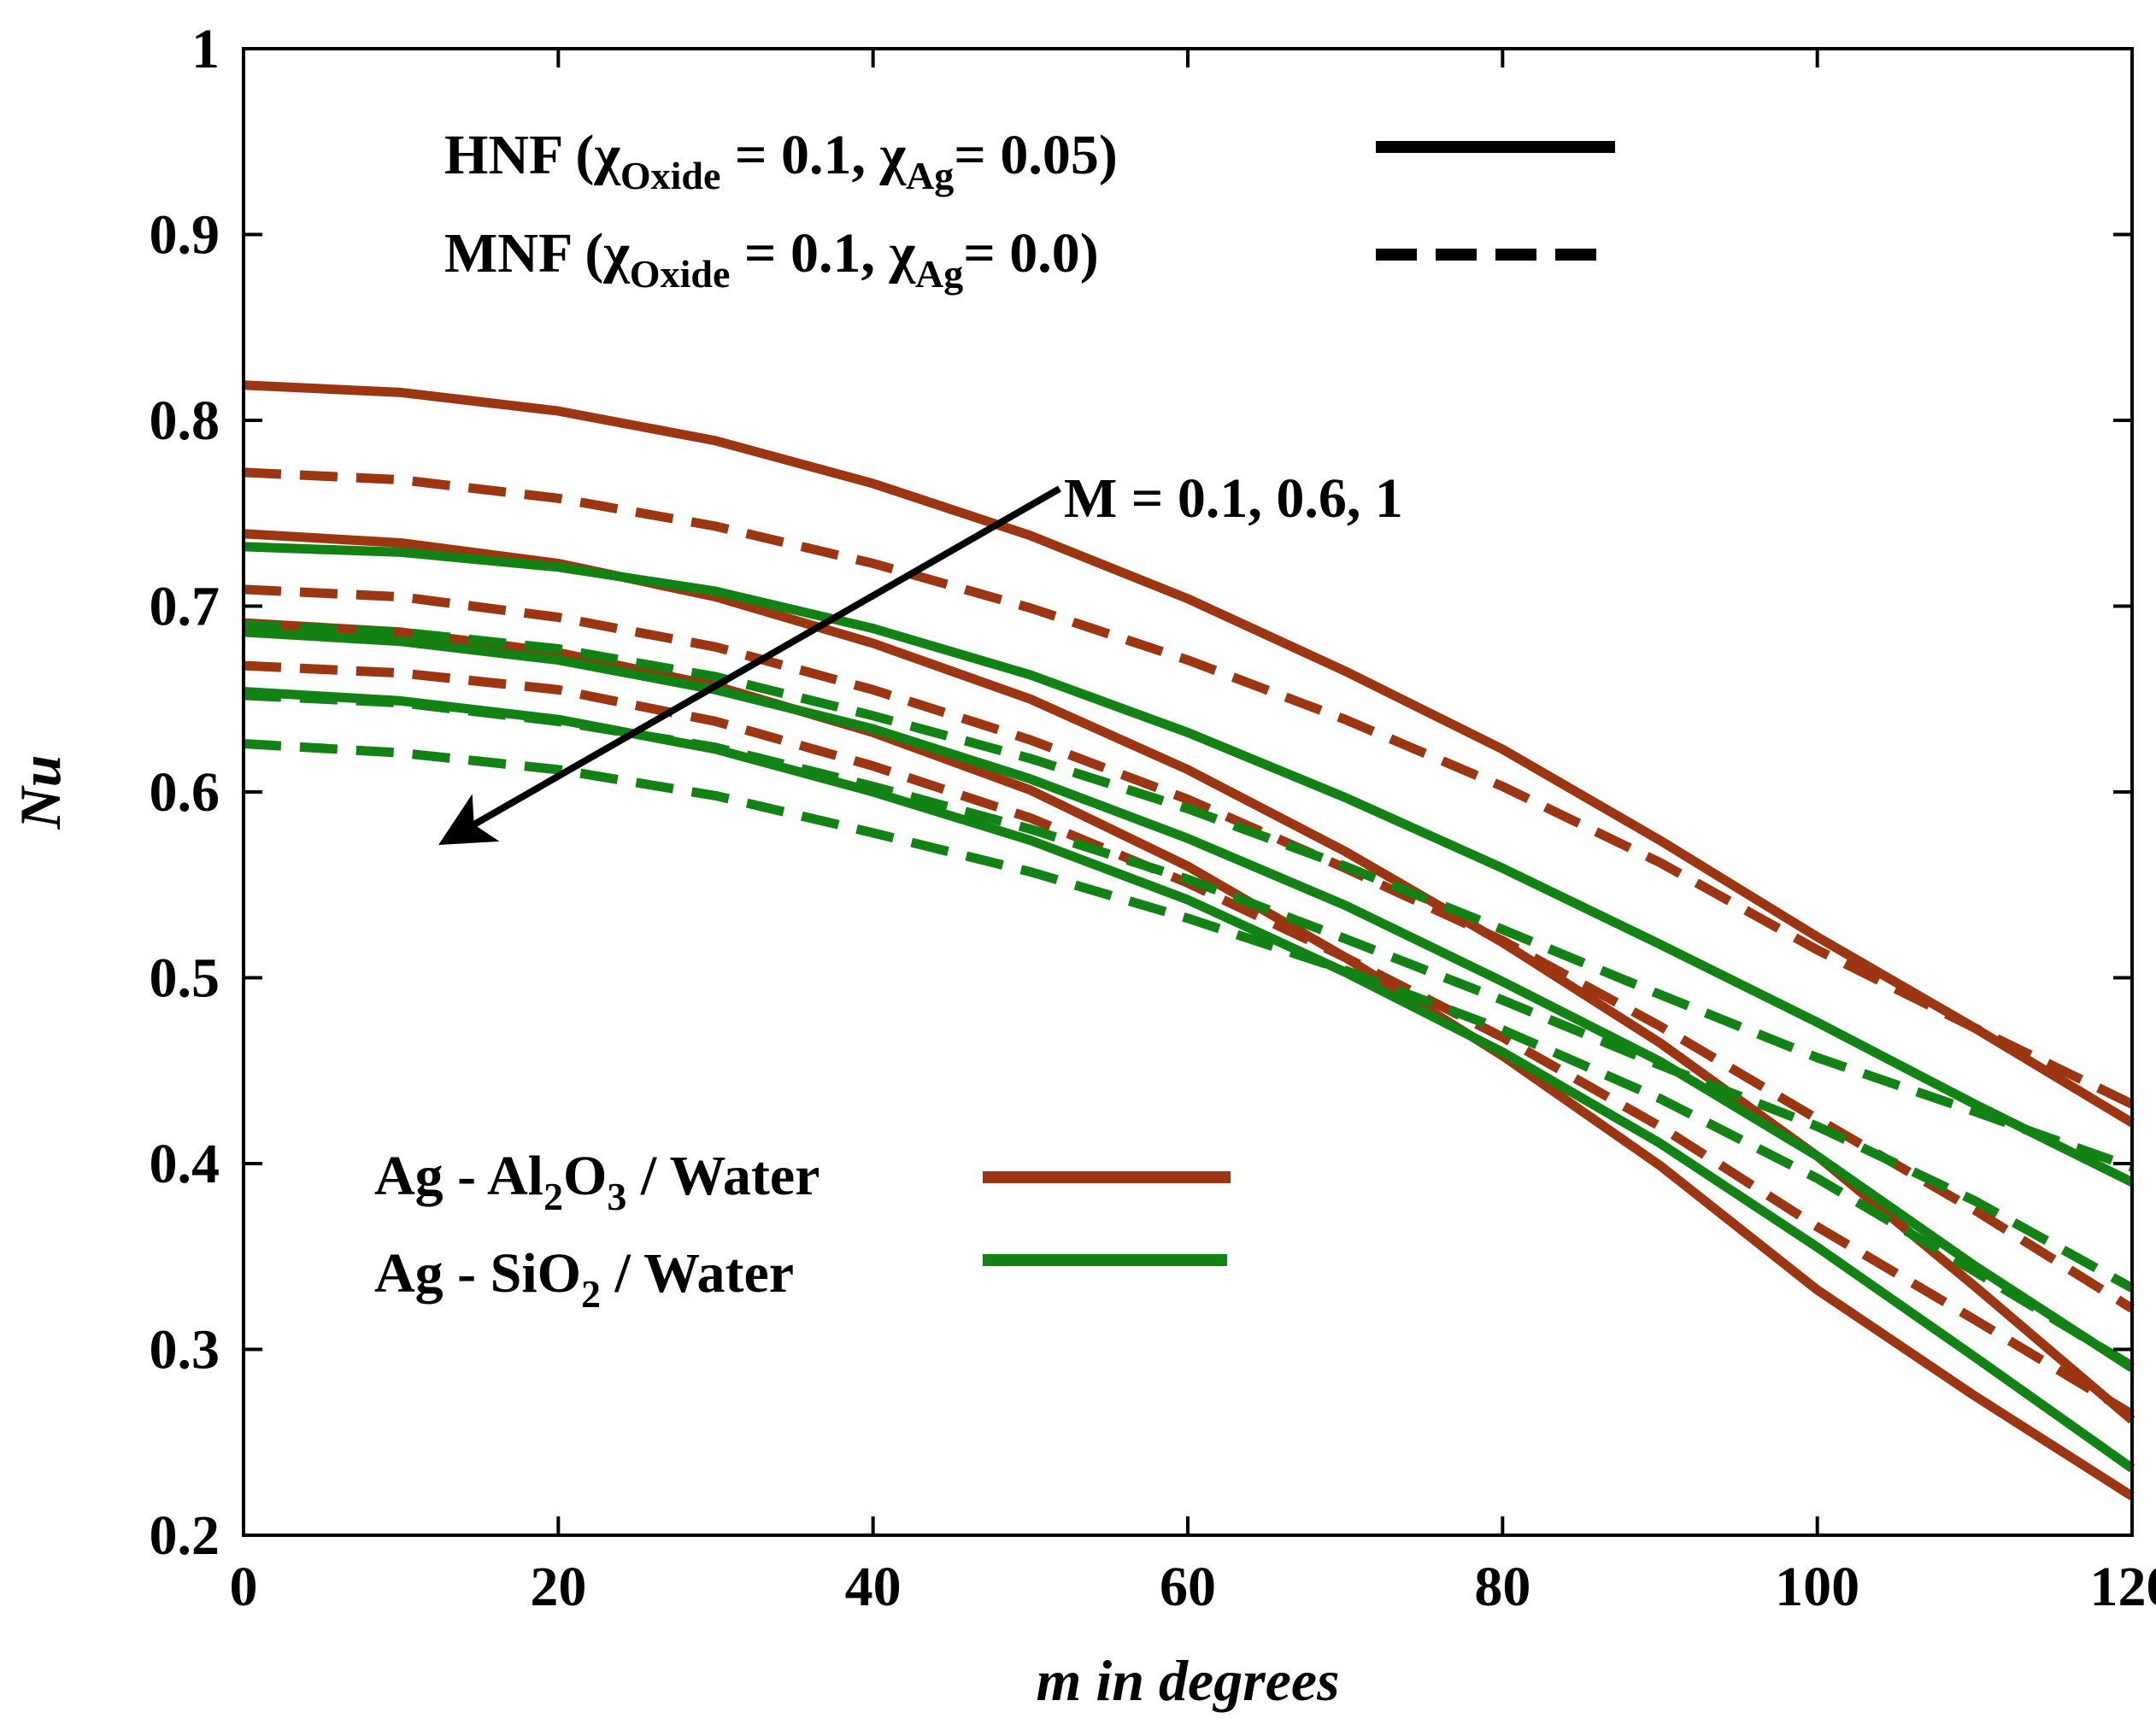 This screenshot has width=2156, height=1730. Describe the element at coordinates (185, 979) in the screenshot. I see `y-tick-label: 0.5` at that location.